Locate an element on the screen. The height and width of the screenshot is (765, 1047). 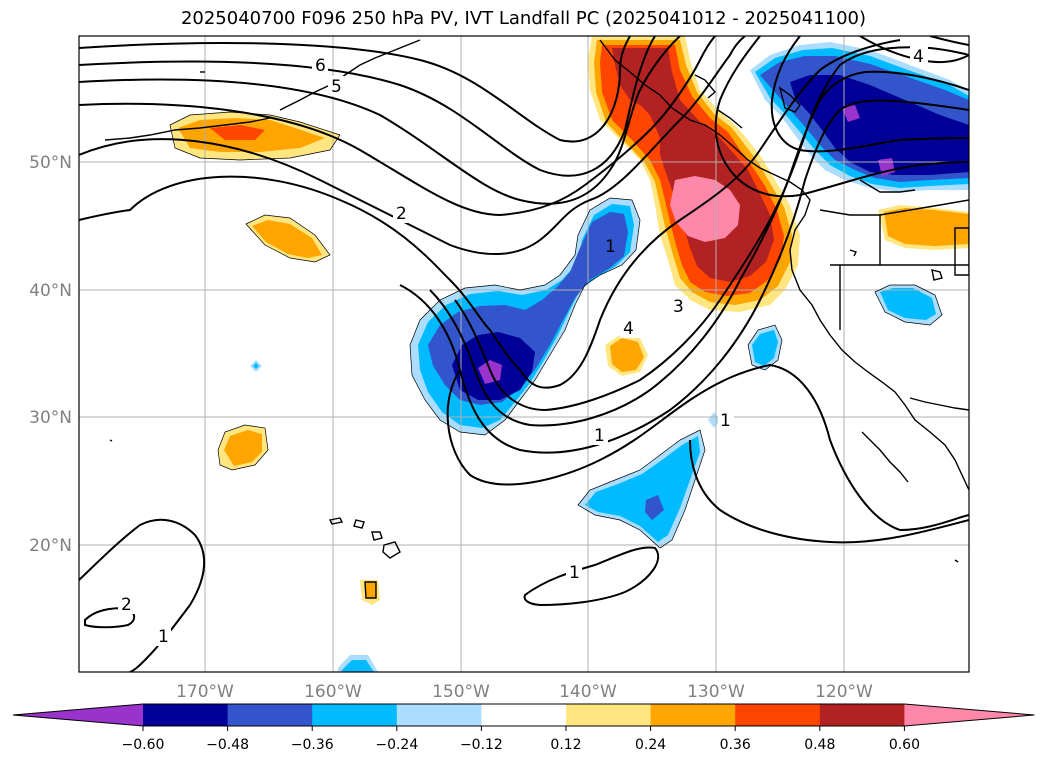
lon-tick-label: 130°W is located at coordinates (716, 692).